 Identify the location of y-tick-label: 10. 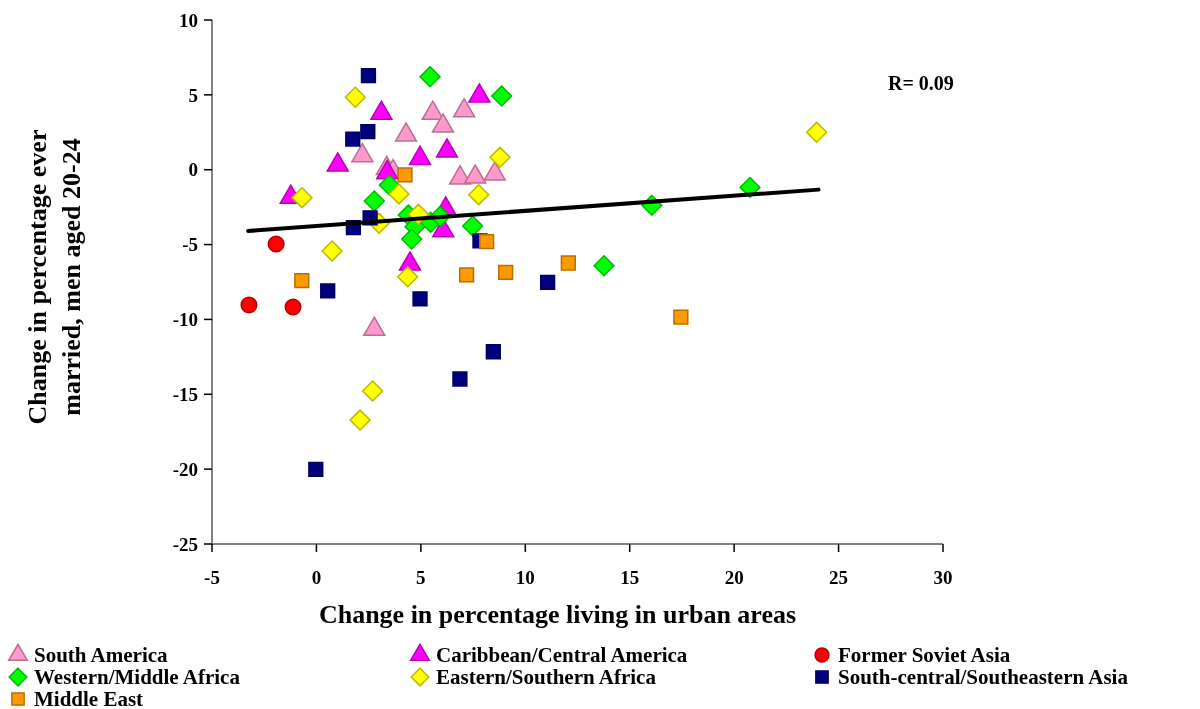
(188, 20).